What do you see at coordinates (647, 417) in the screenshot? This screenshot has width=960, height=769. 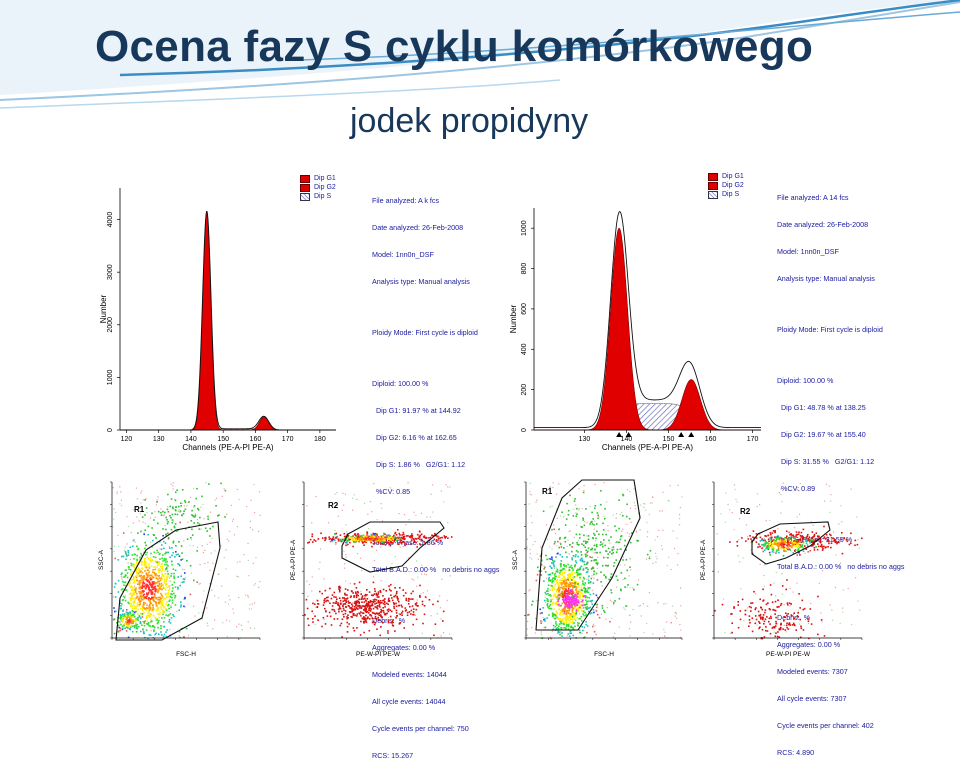 I see `s-phase-area` at bounding box center [647, 417].